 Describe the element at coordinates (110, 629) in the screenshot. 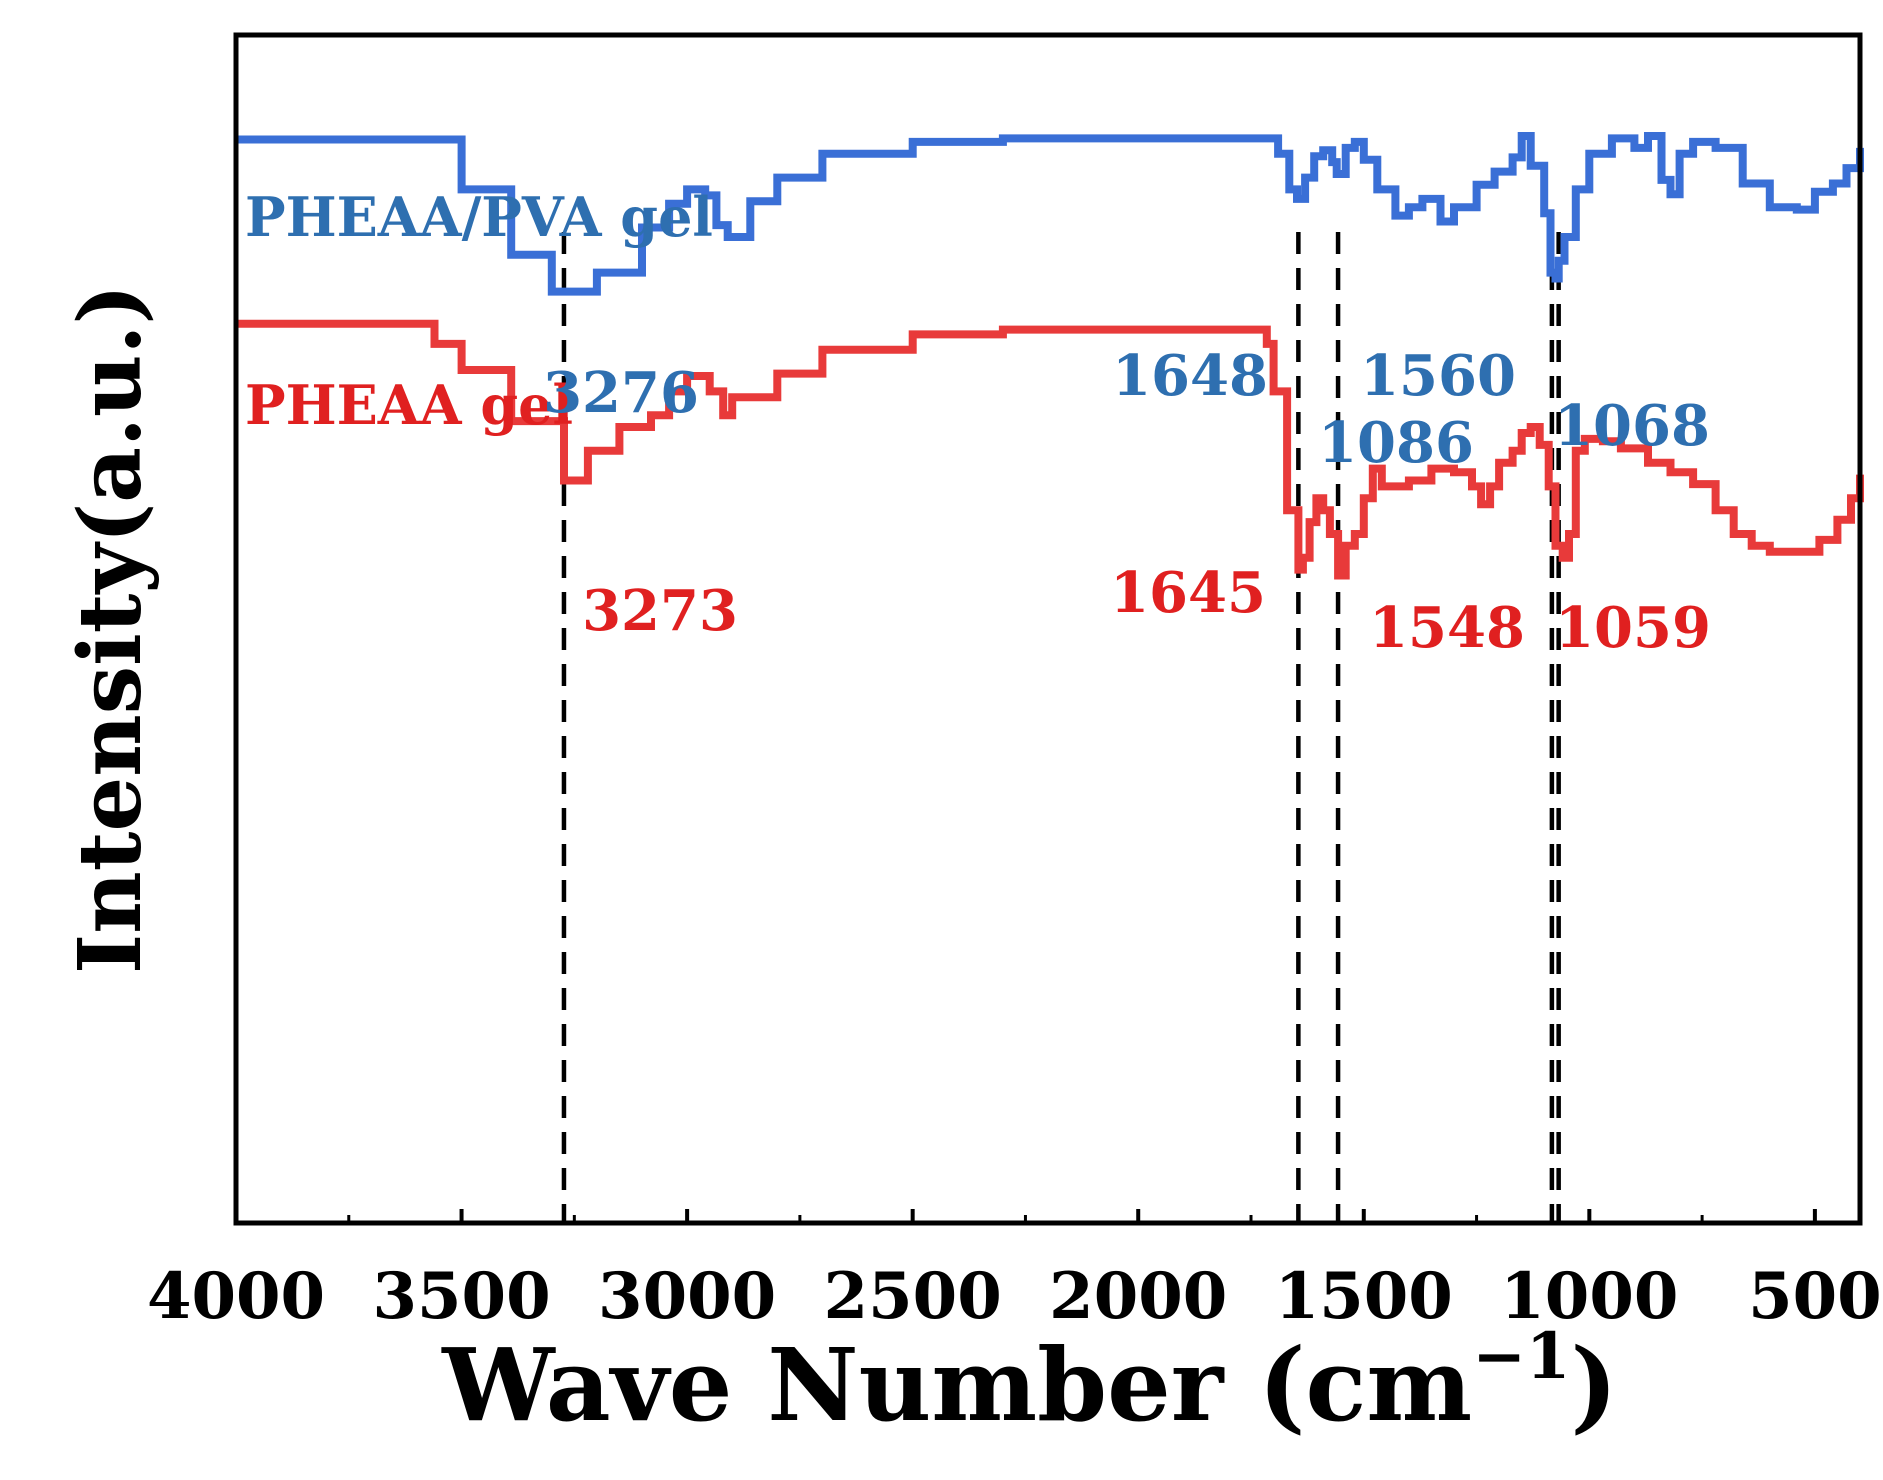

I see `y-axis-title: Intensity(a.u.)` at that location.